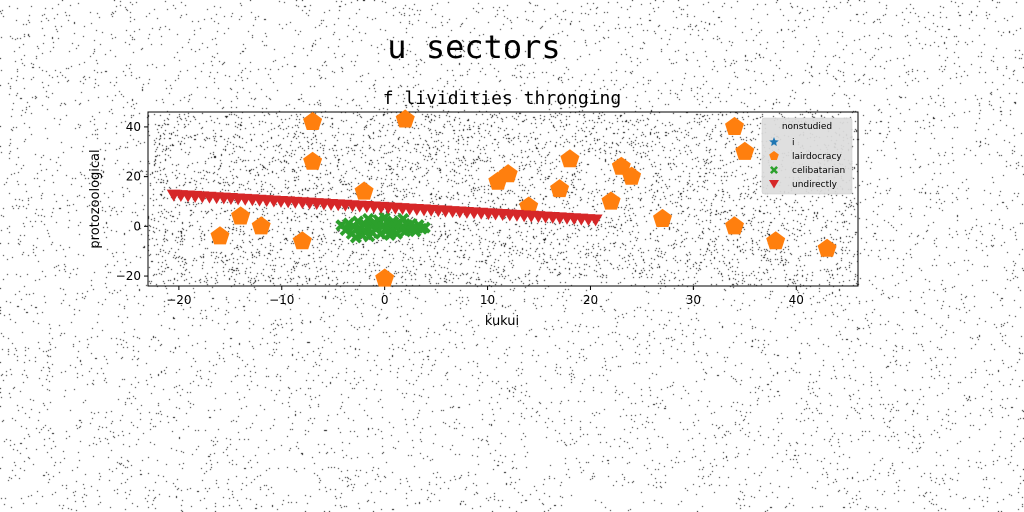  What do you see at coordinates (815, 185) in the screenshot?
I see `legend-label-undirectly: undirectly` at bounding box center [815, 185].